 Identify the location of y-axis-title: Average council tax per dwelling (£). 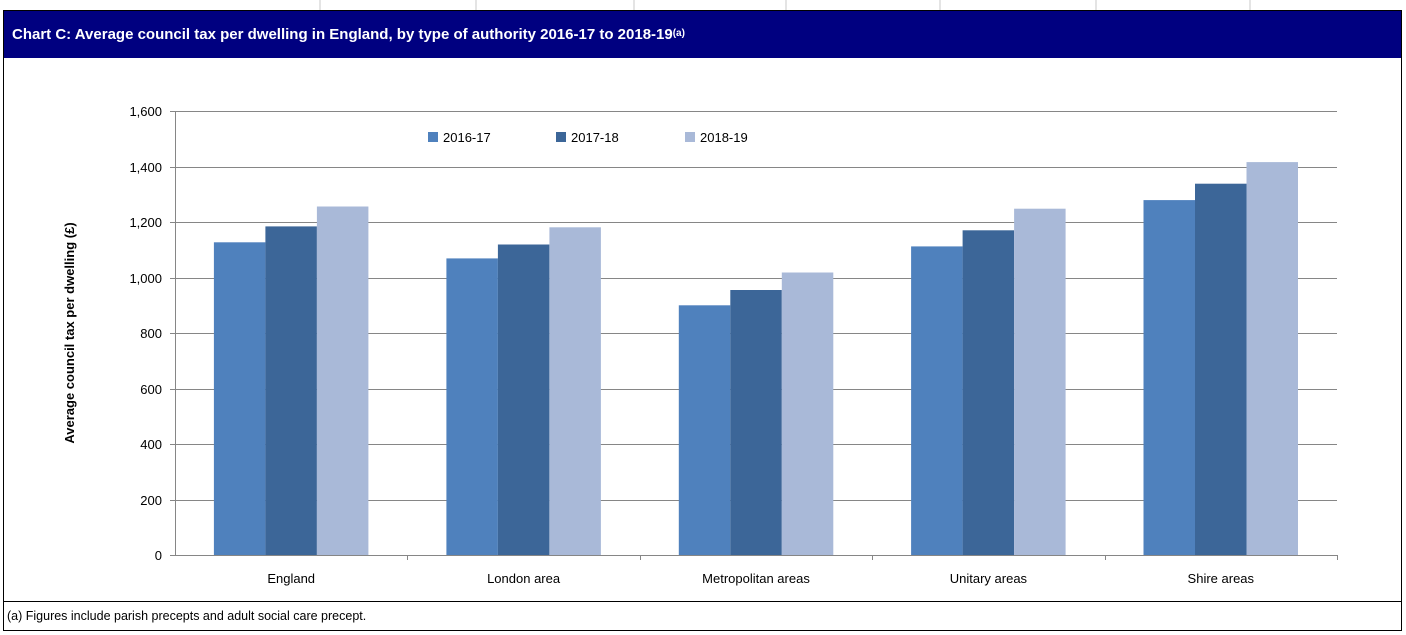
(69, 332).